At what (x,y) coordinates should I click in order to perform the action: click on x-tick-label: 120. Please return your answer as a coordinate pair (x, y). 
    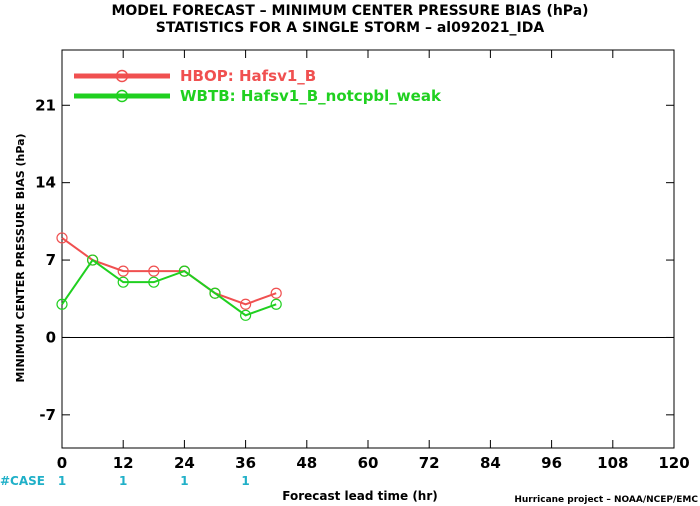
    Looking at the image, I should click on (673, 463).